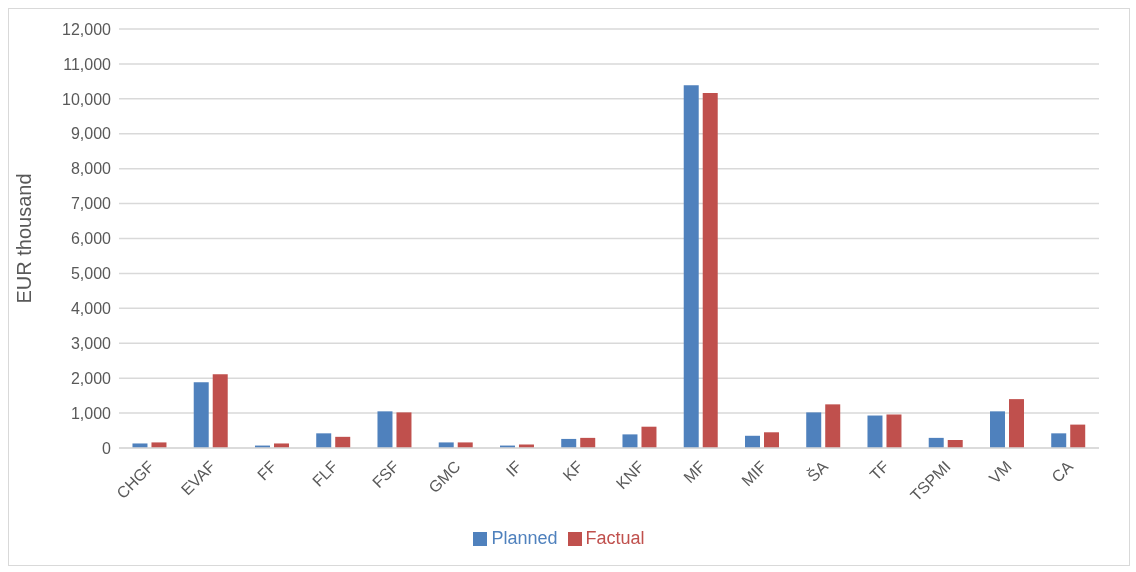 This screenshot has height=572, width=1136. Describe the element at coordinates (514, 468) in the screenshot. I see `x-tick-label: IF` at that location.